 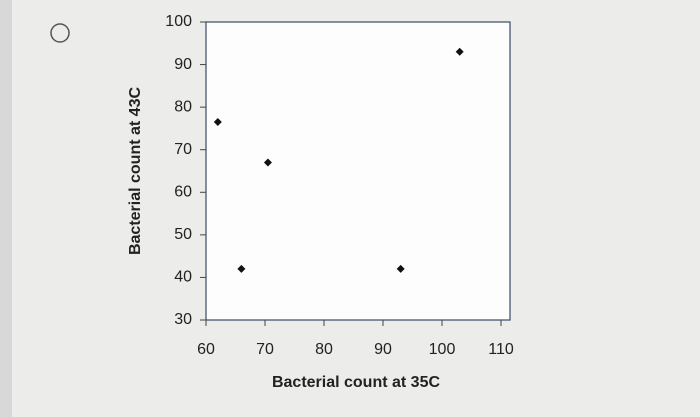 What do you see at coordinates (183, 149) in the screenshot?
I see `y-tick-label: 70` at bounding box center [183, 149].